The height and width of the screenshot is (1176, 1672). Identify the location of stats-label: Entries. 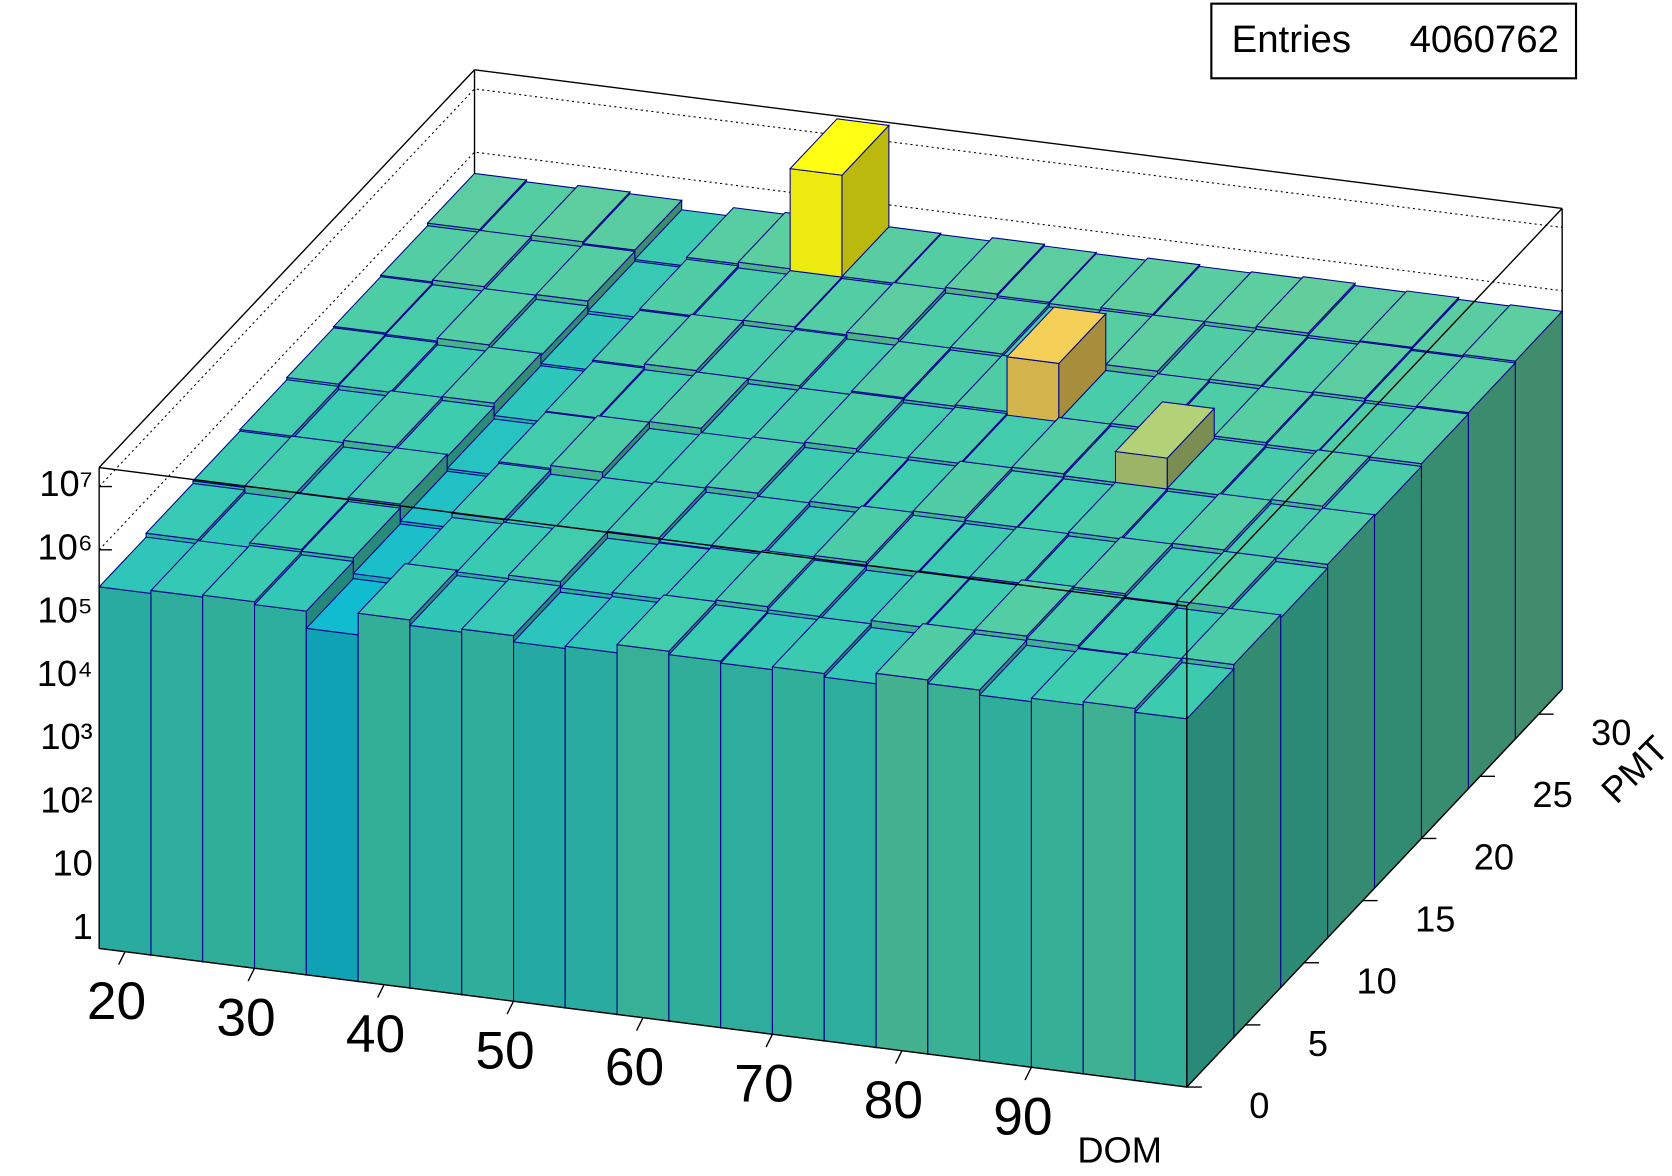
(1291, 39).